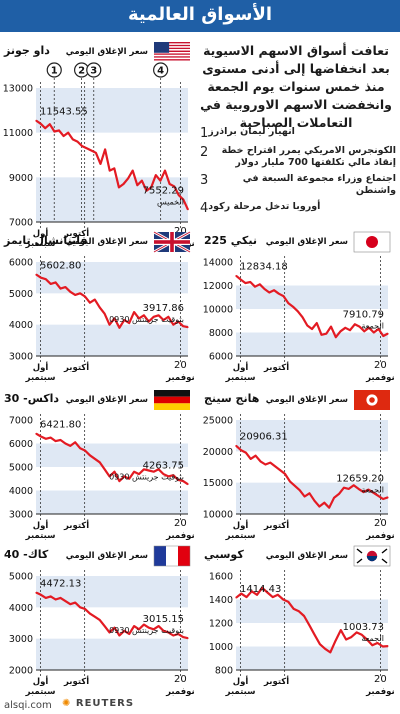  Describe the element at coordinates (31, 398) in the screenshot. I see `chart-name: داكس- 30` at that location.